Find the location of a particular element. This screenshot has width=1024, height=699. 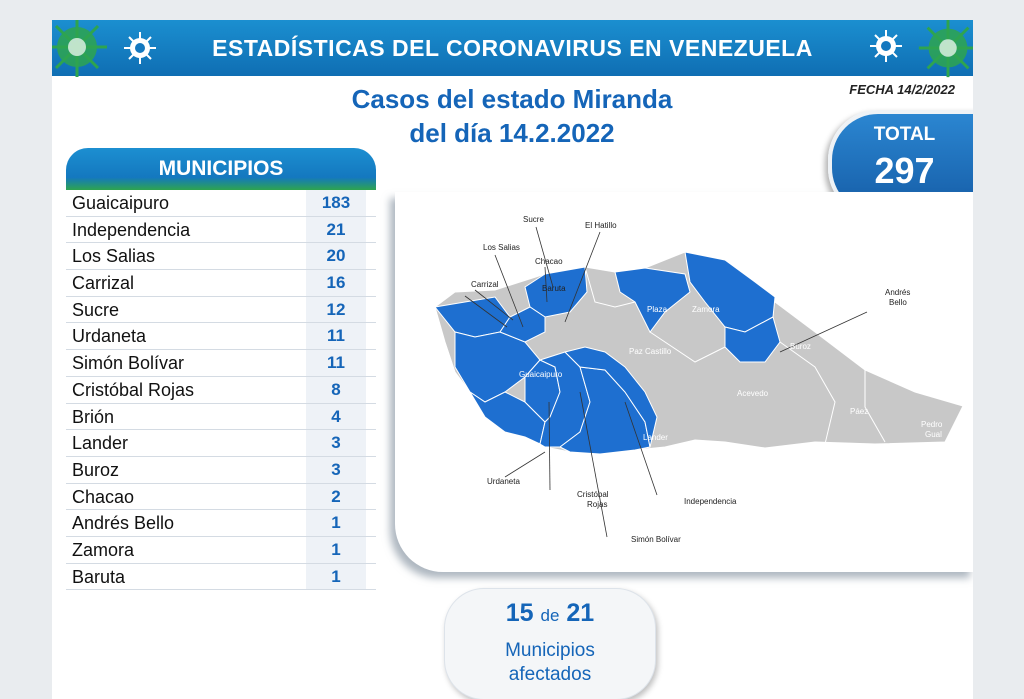

municipio-name: Carrizal is located at coordinates (103, 283).